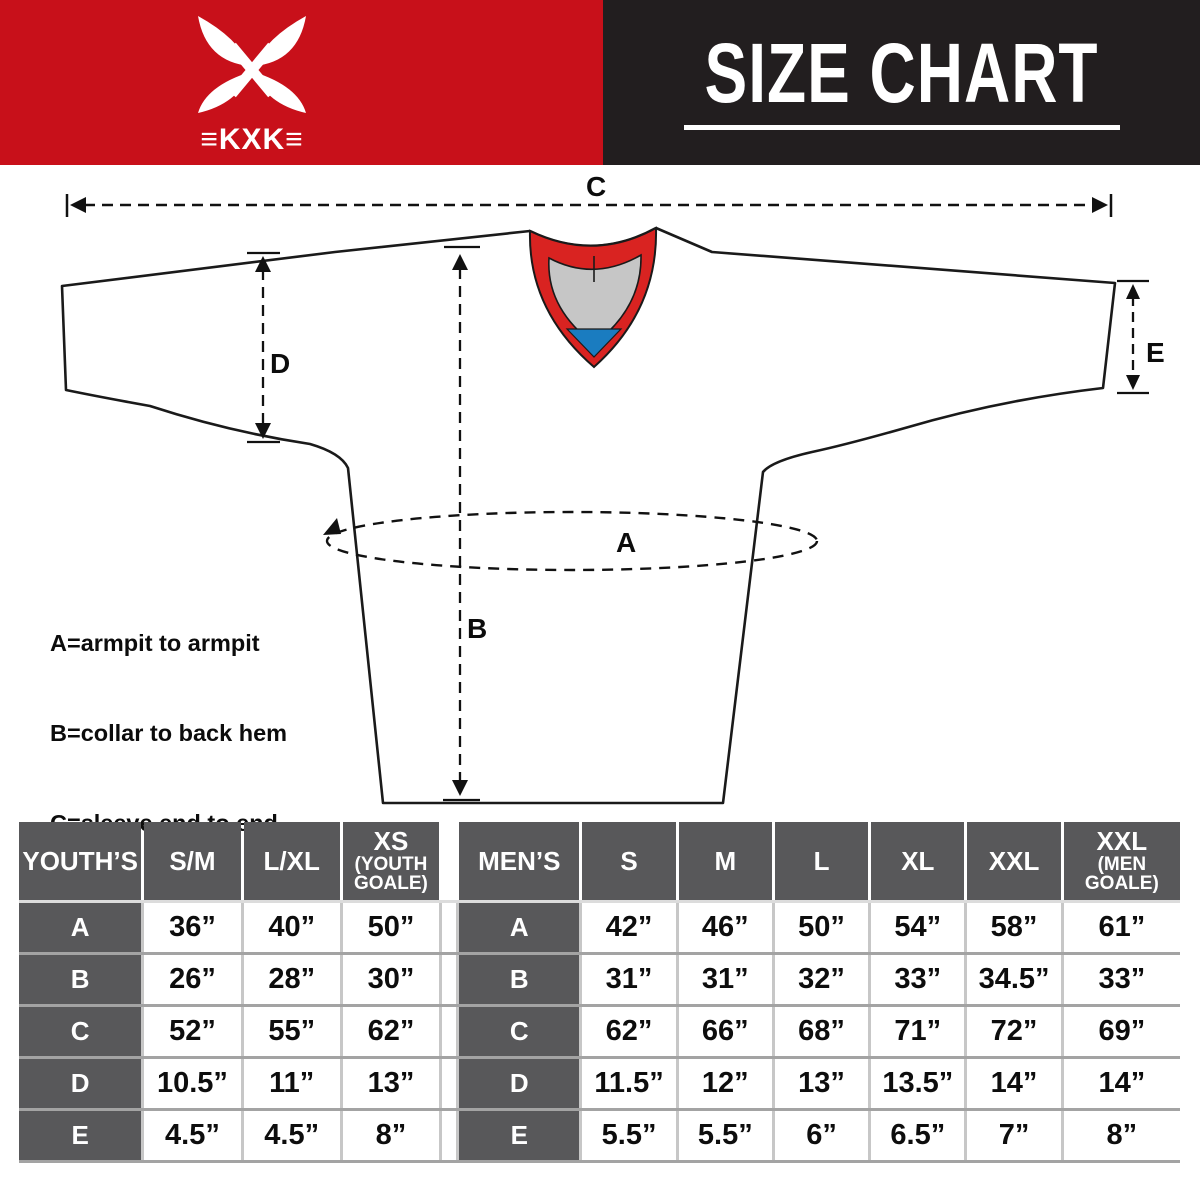 This screenshot has width=1200, height=1200. I want to click on youth-row-label: D, so click(80, 1083).